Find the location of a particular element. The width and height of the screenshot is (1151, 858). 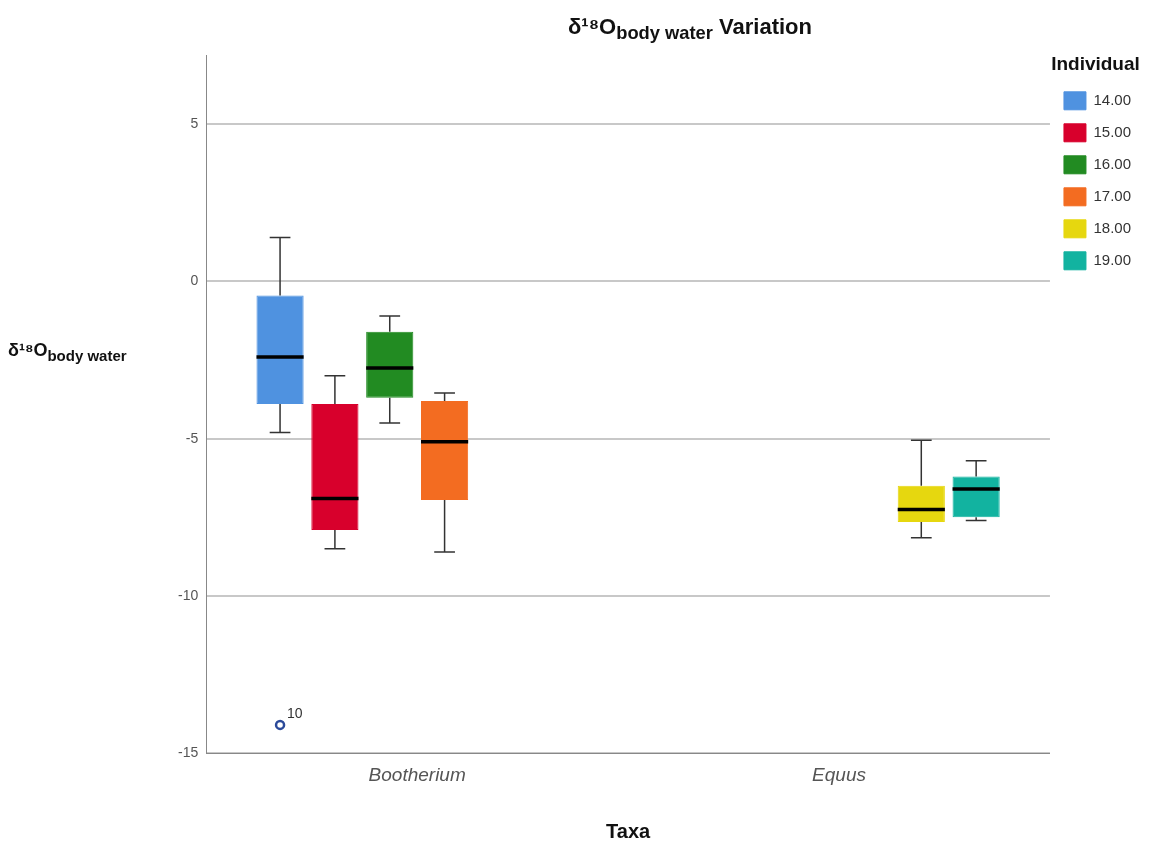

y-tick-label: -5 is located at coordinates (192, 437).